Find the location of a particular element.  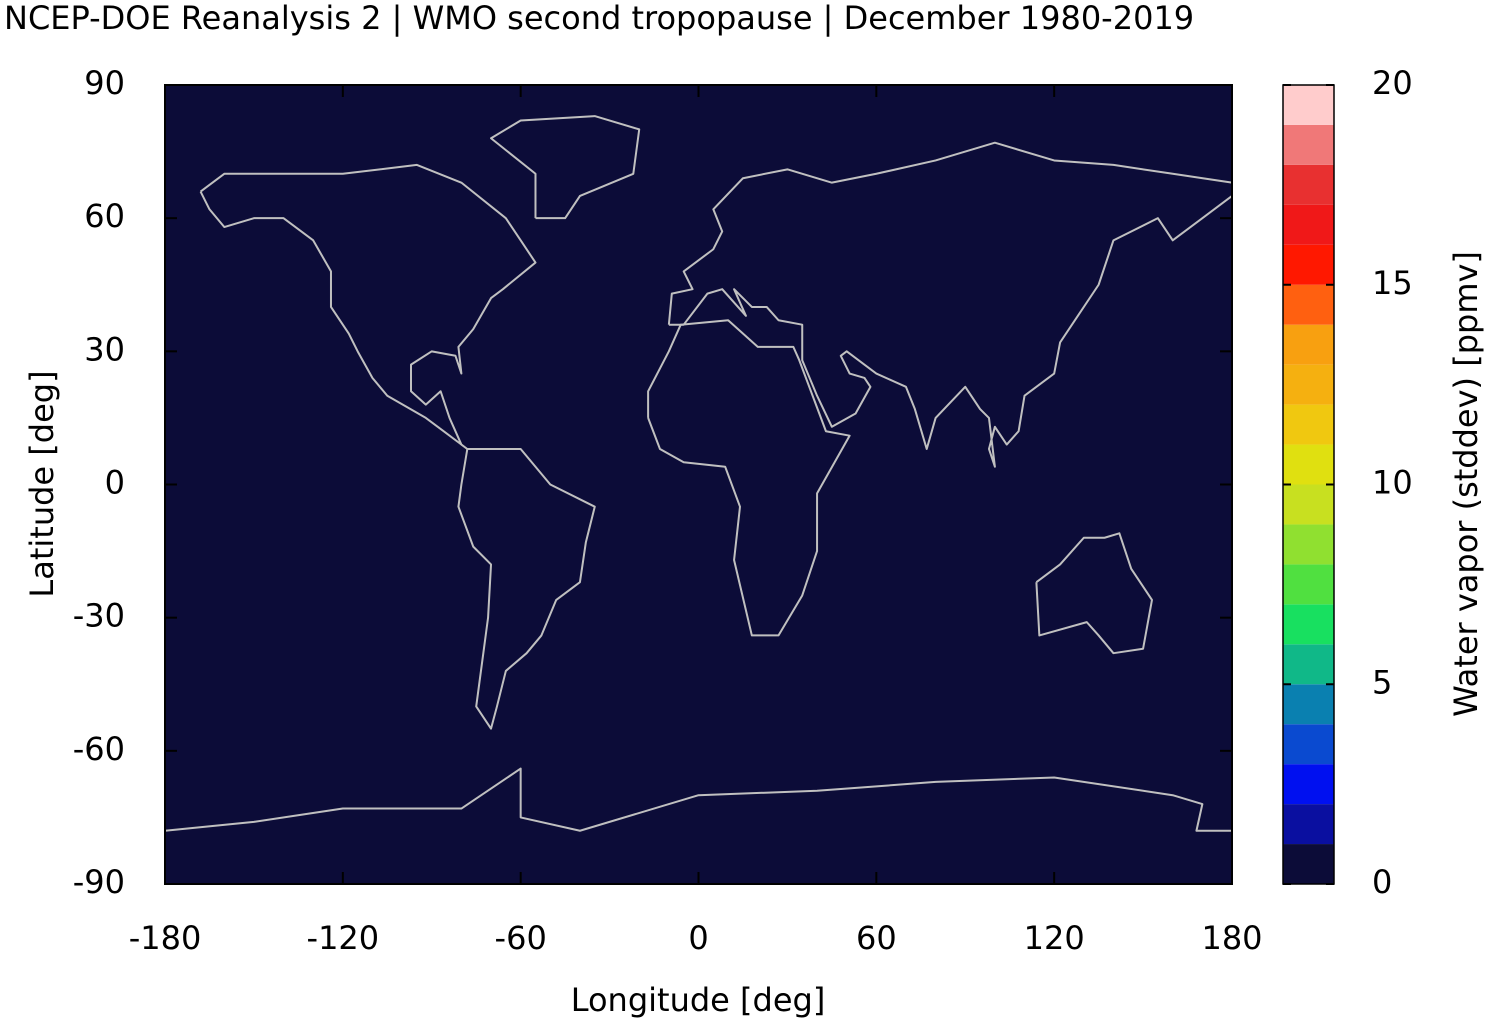

x-axis-label: Longitude [deg] is located at coordinates (698, 1000).